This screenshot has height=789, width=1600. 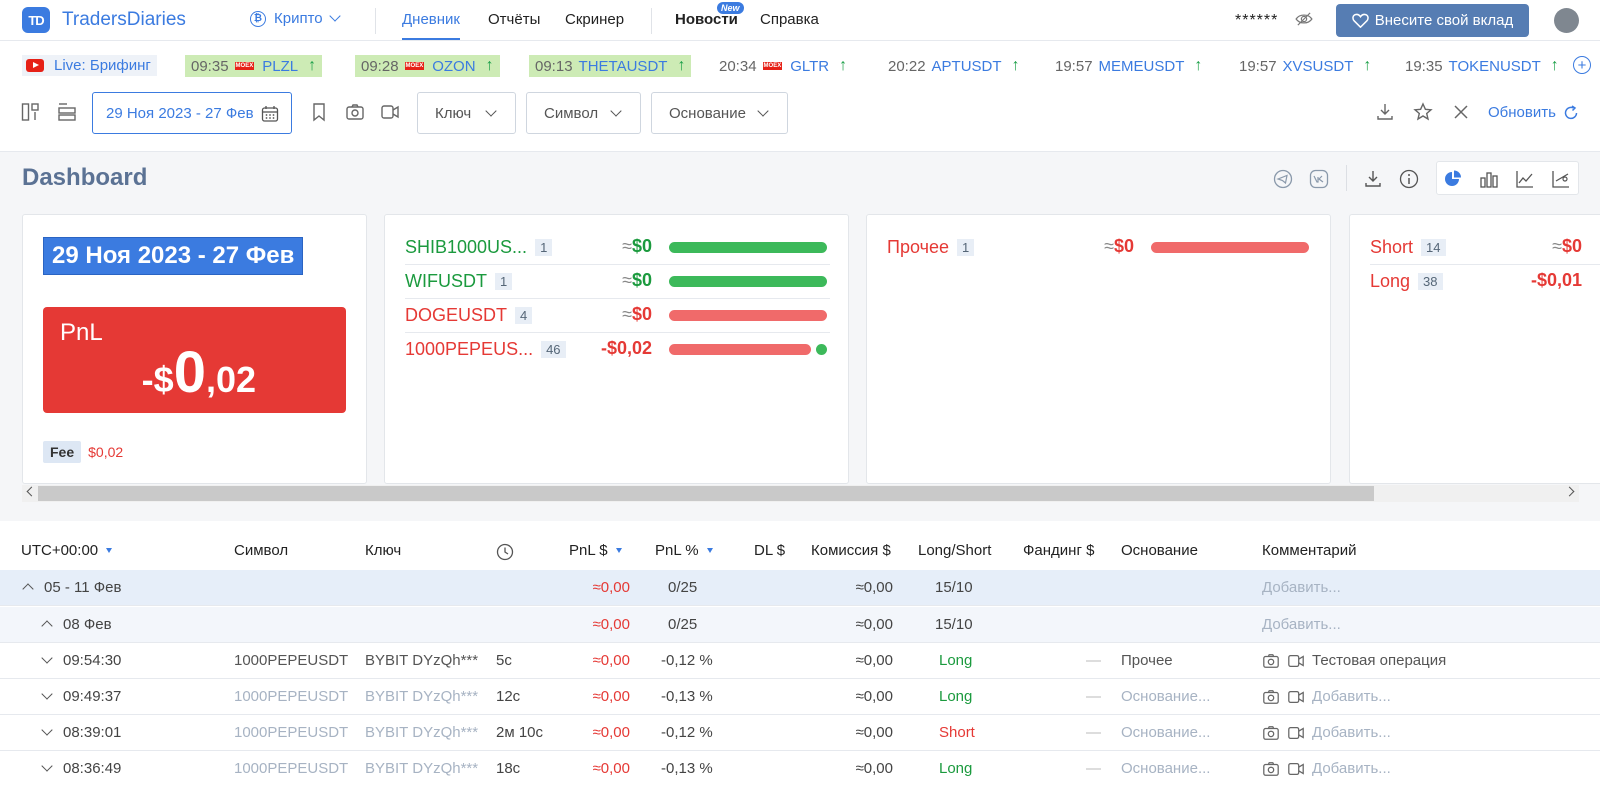 I want to click on bar-chart-icon, so click(x=1489, y=179).